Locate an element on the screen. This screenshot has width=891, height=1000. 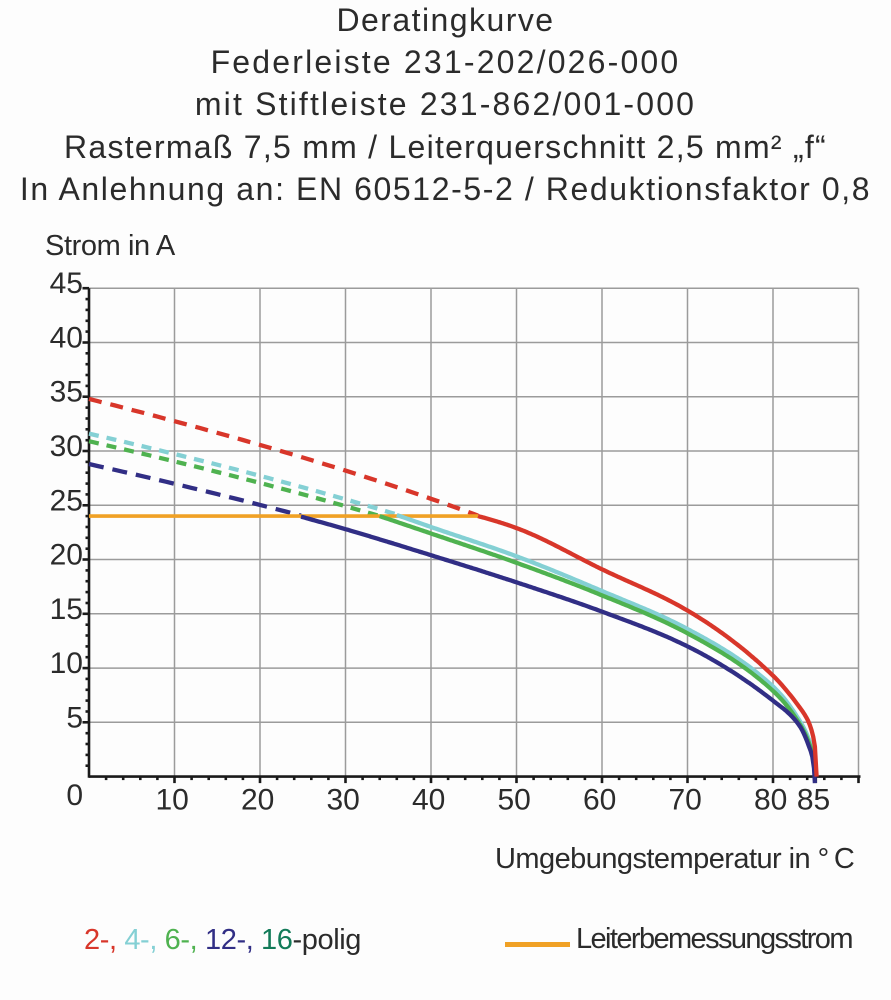
svg-text: 50 is located at coordinates (514, 800).